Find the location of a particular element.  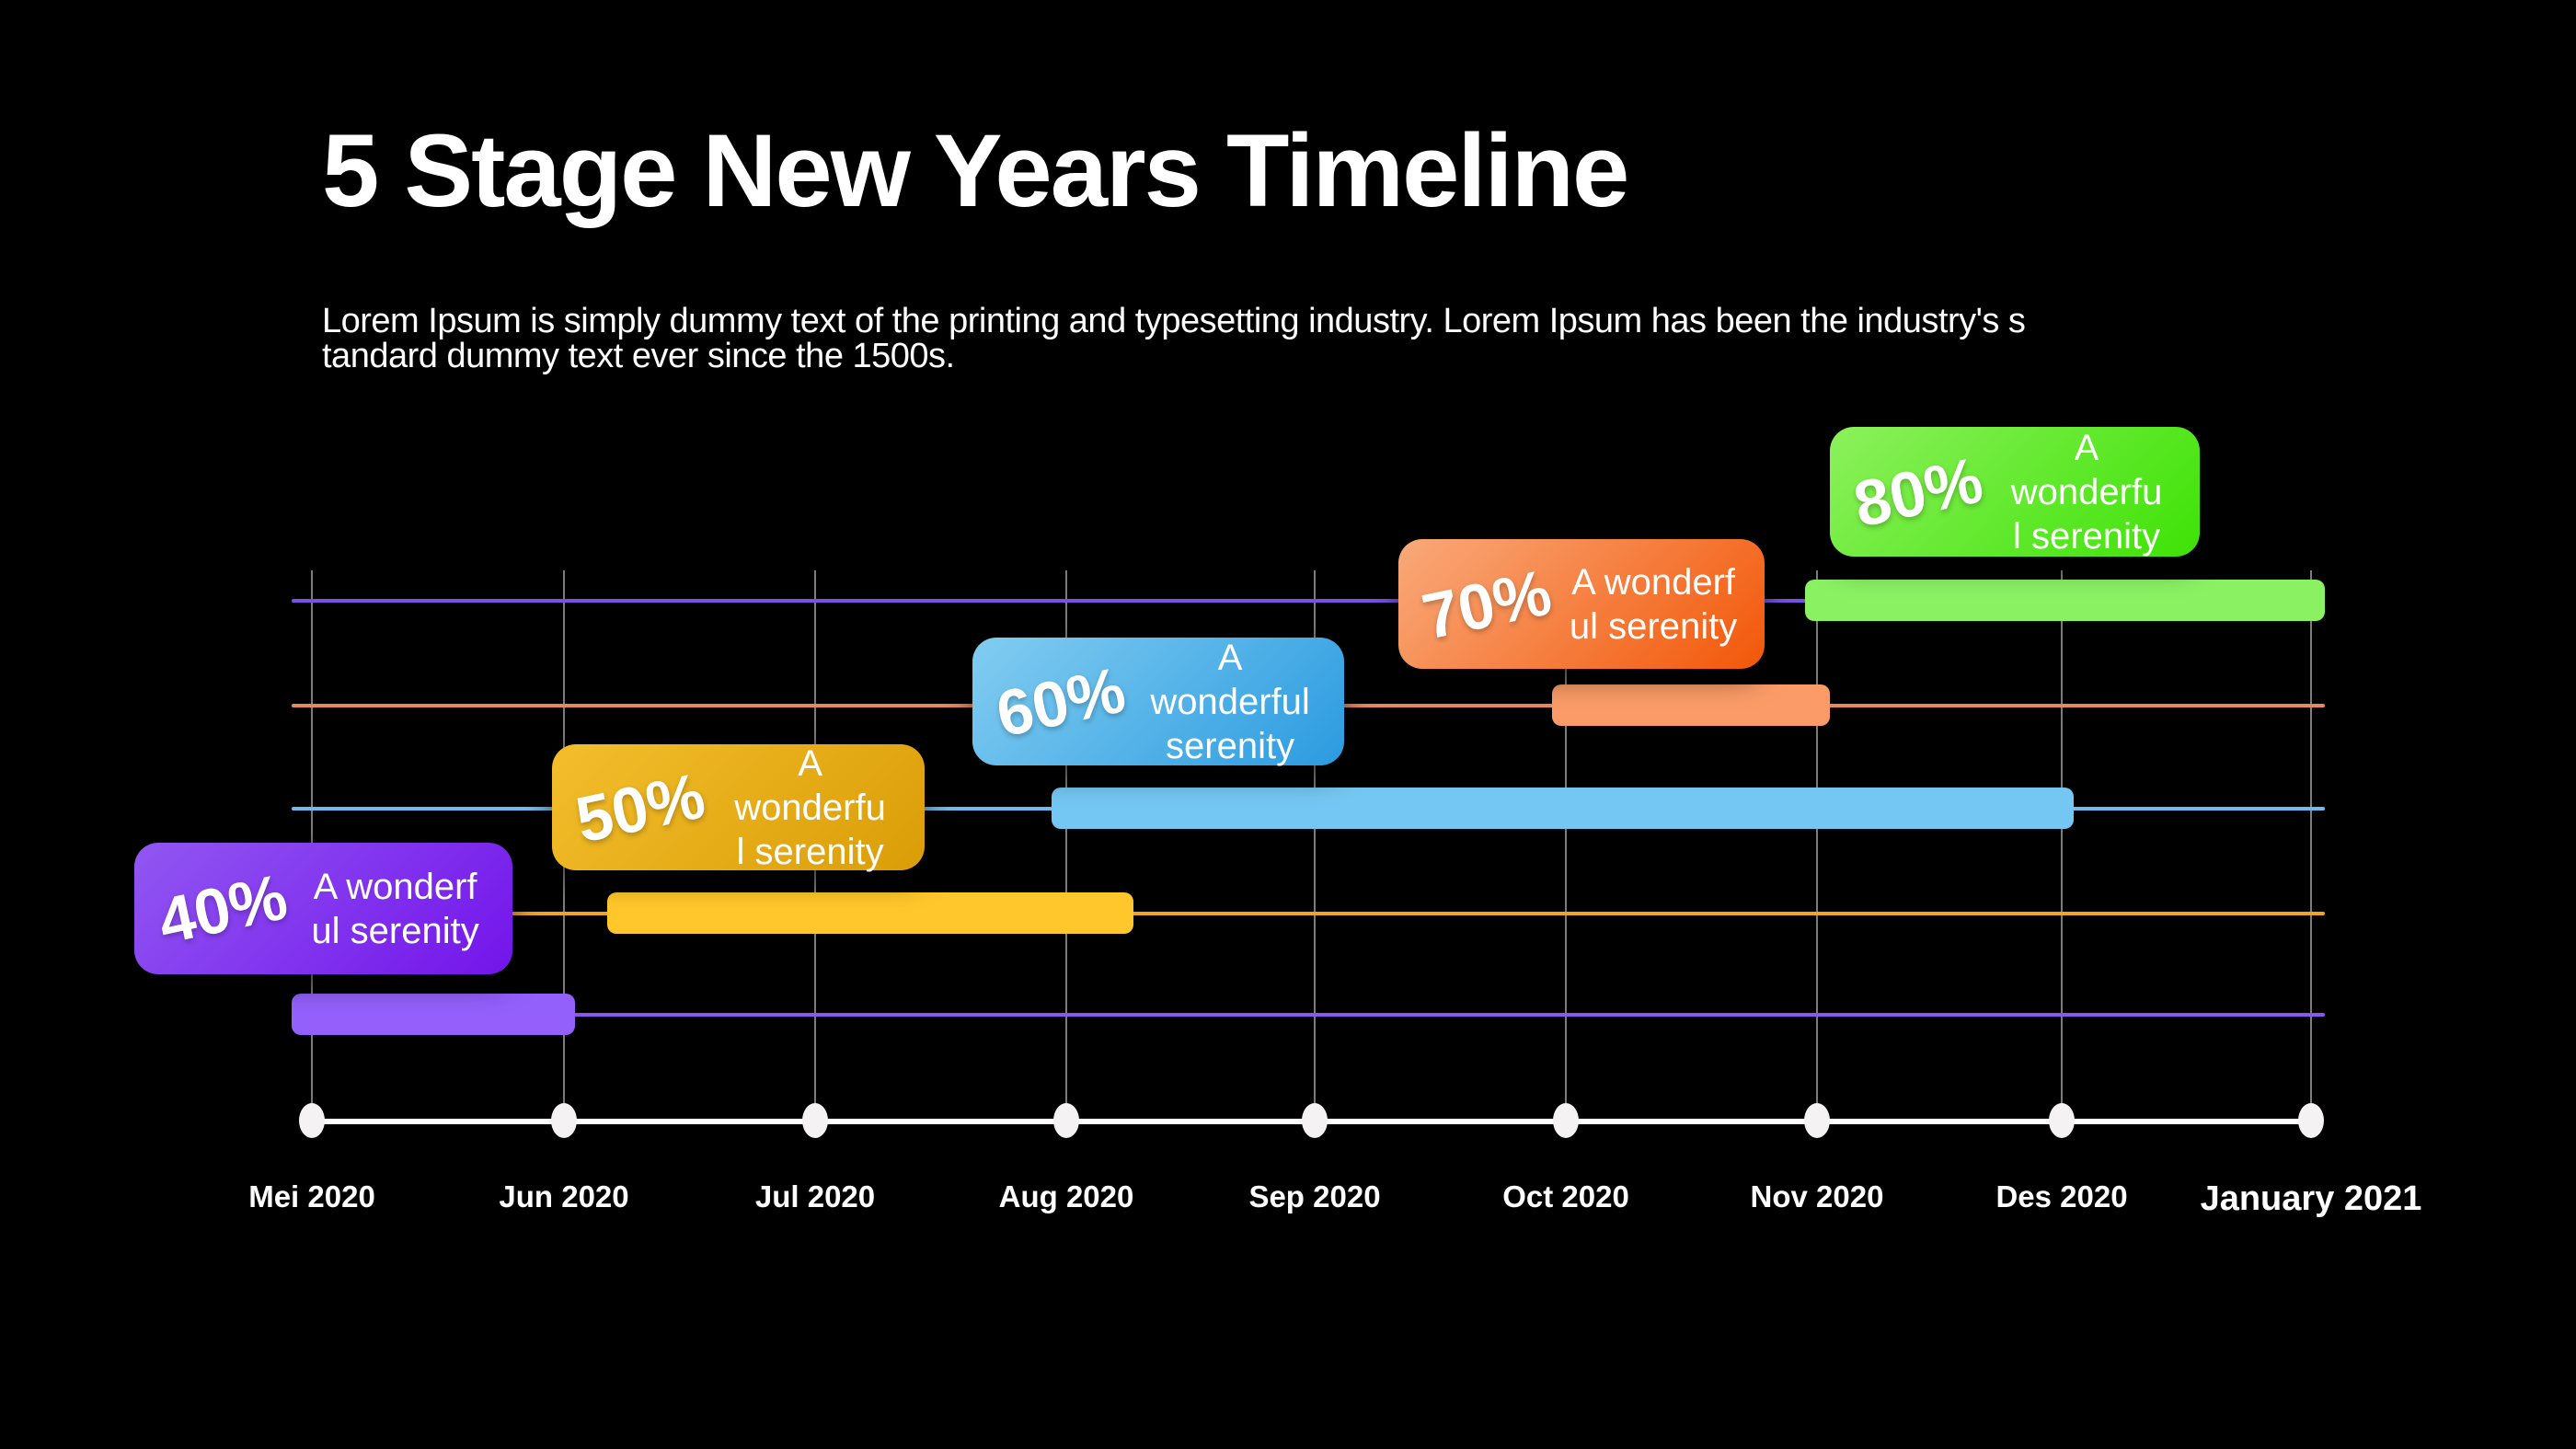

subtitle-line-2: tandard dummy text ever since the 1500s. is located at coordinates (638, 356).